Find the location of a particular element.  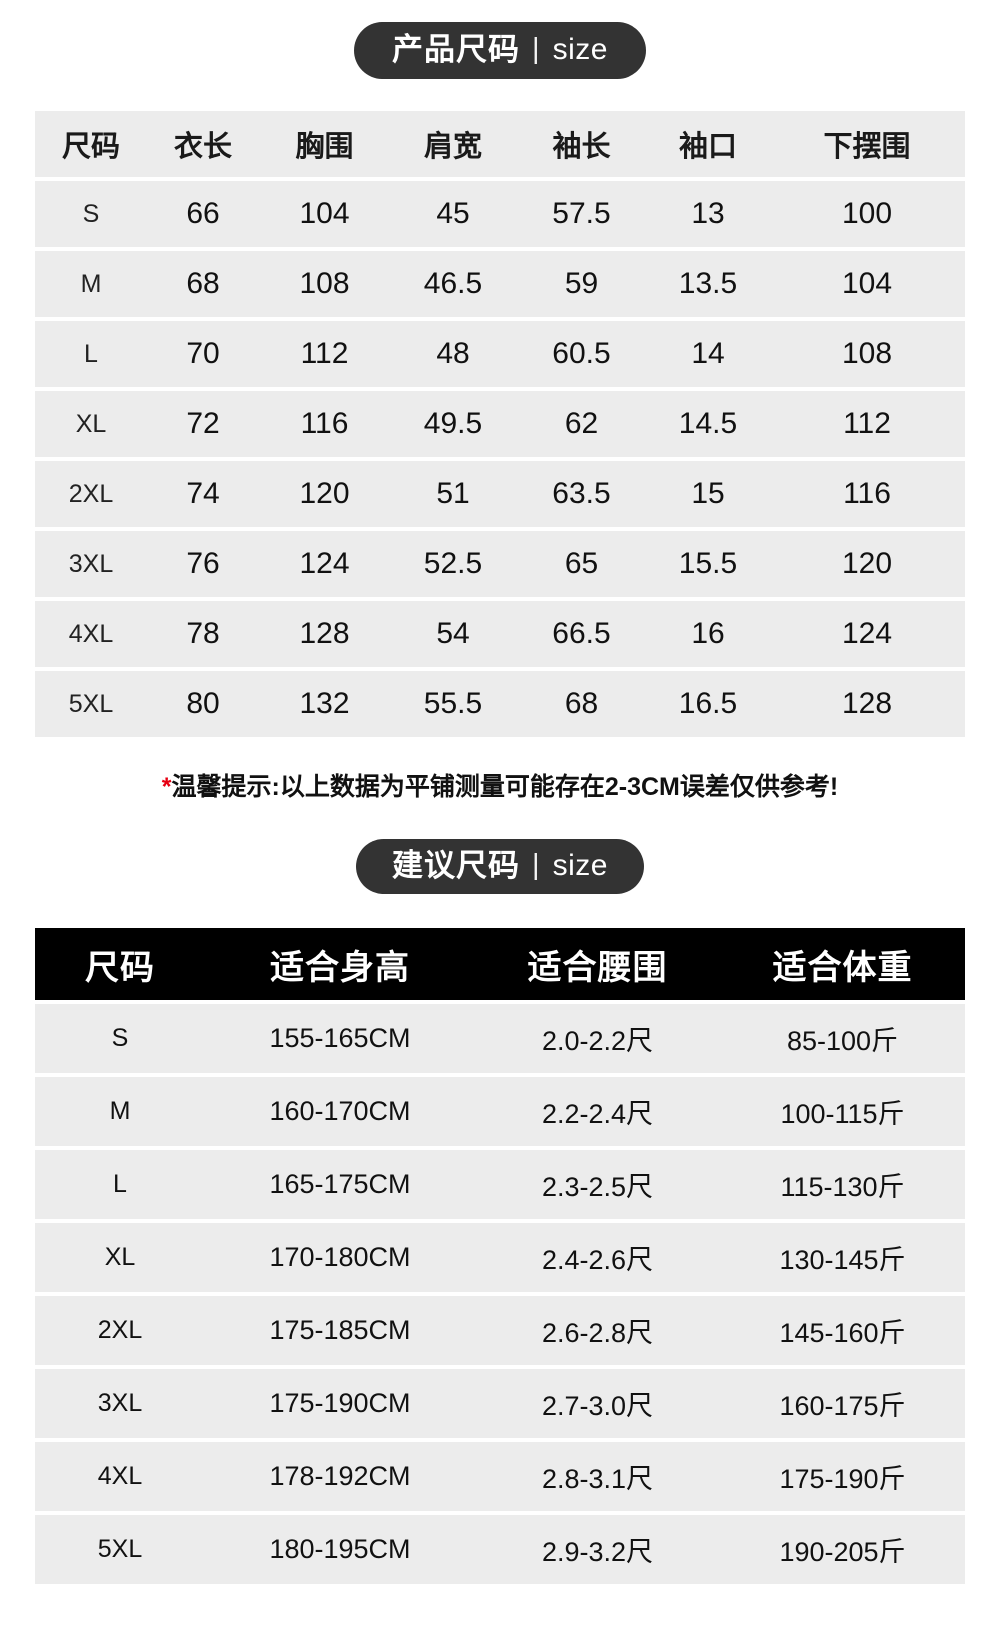

column-header-waist: 适合腰围 is located at coordinates (597, 964).